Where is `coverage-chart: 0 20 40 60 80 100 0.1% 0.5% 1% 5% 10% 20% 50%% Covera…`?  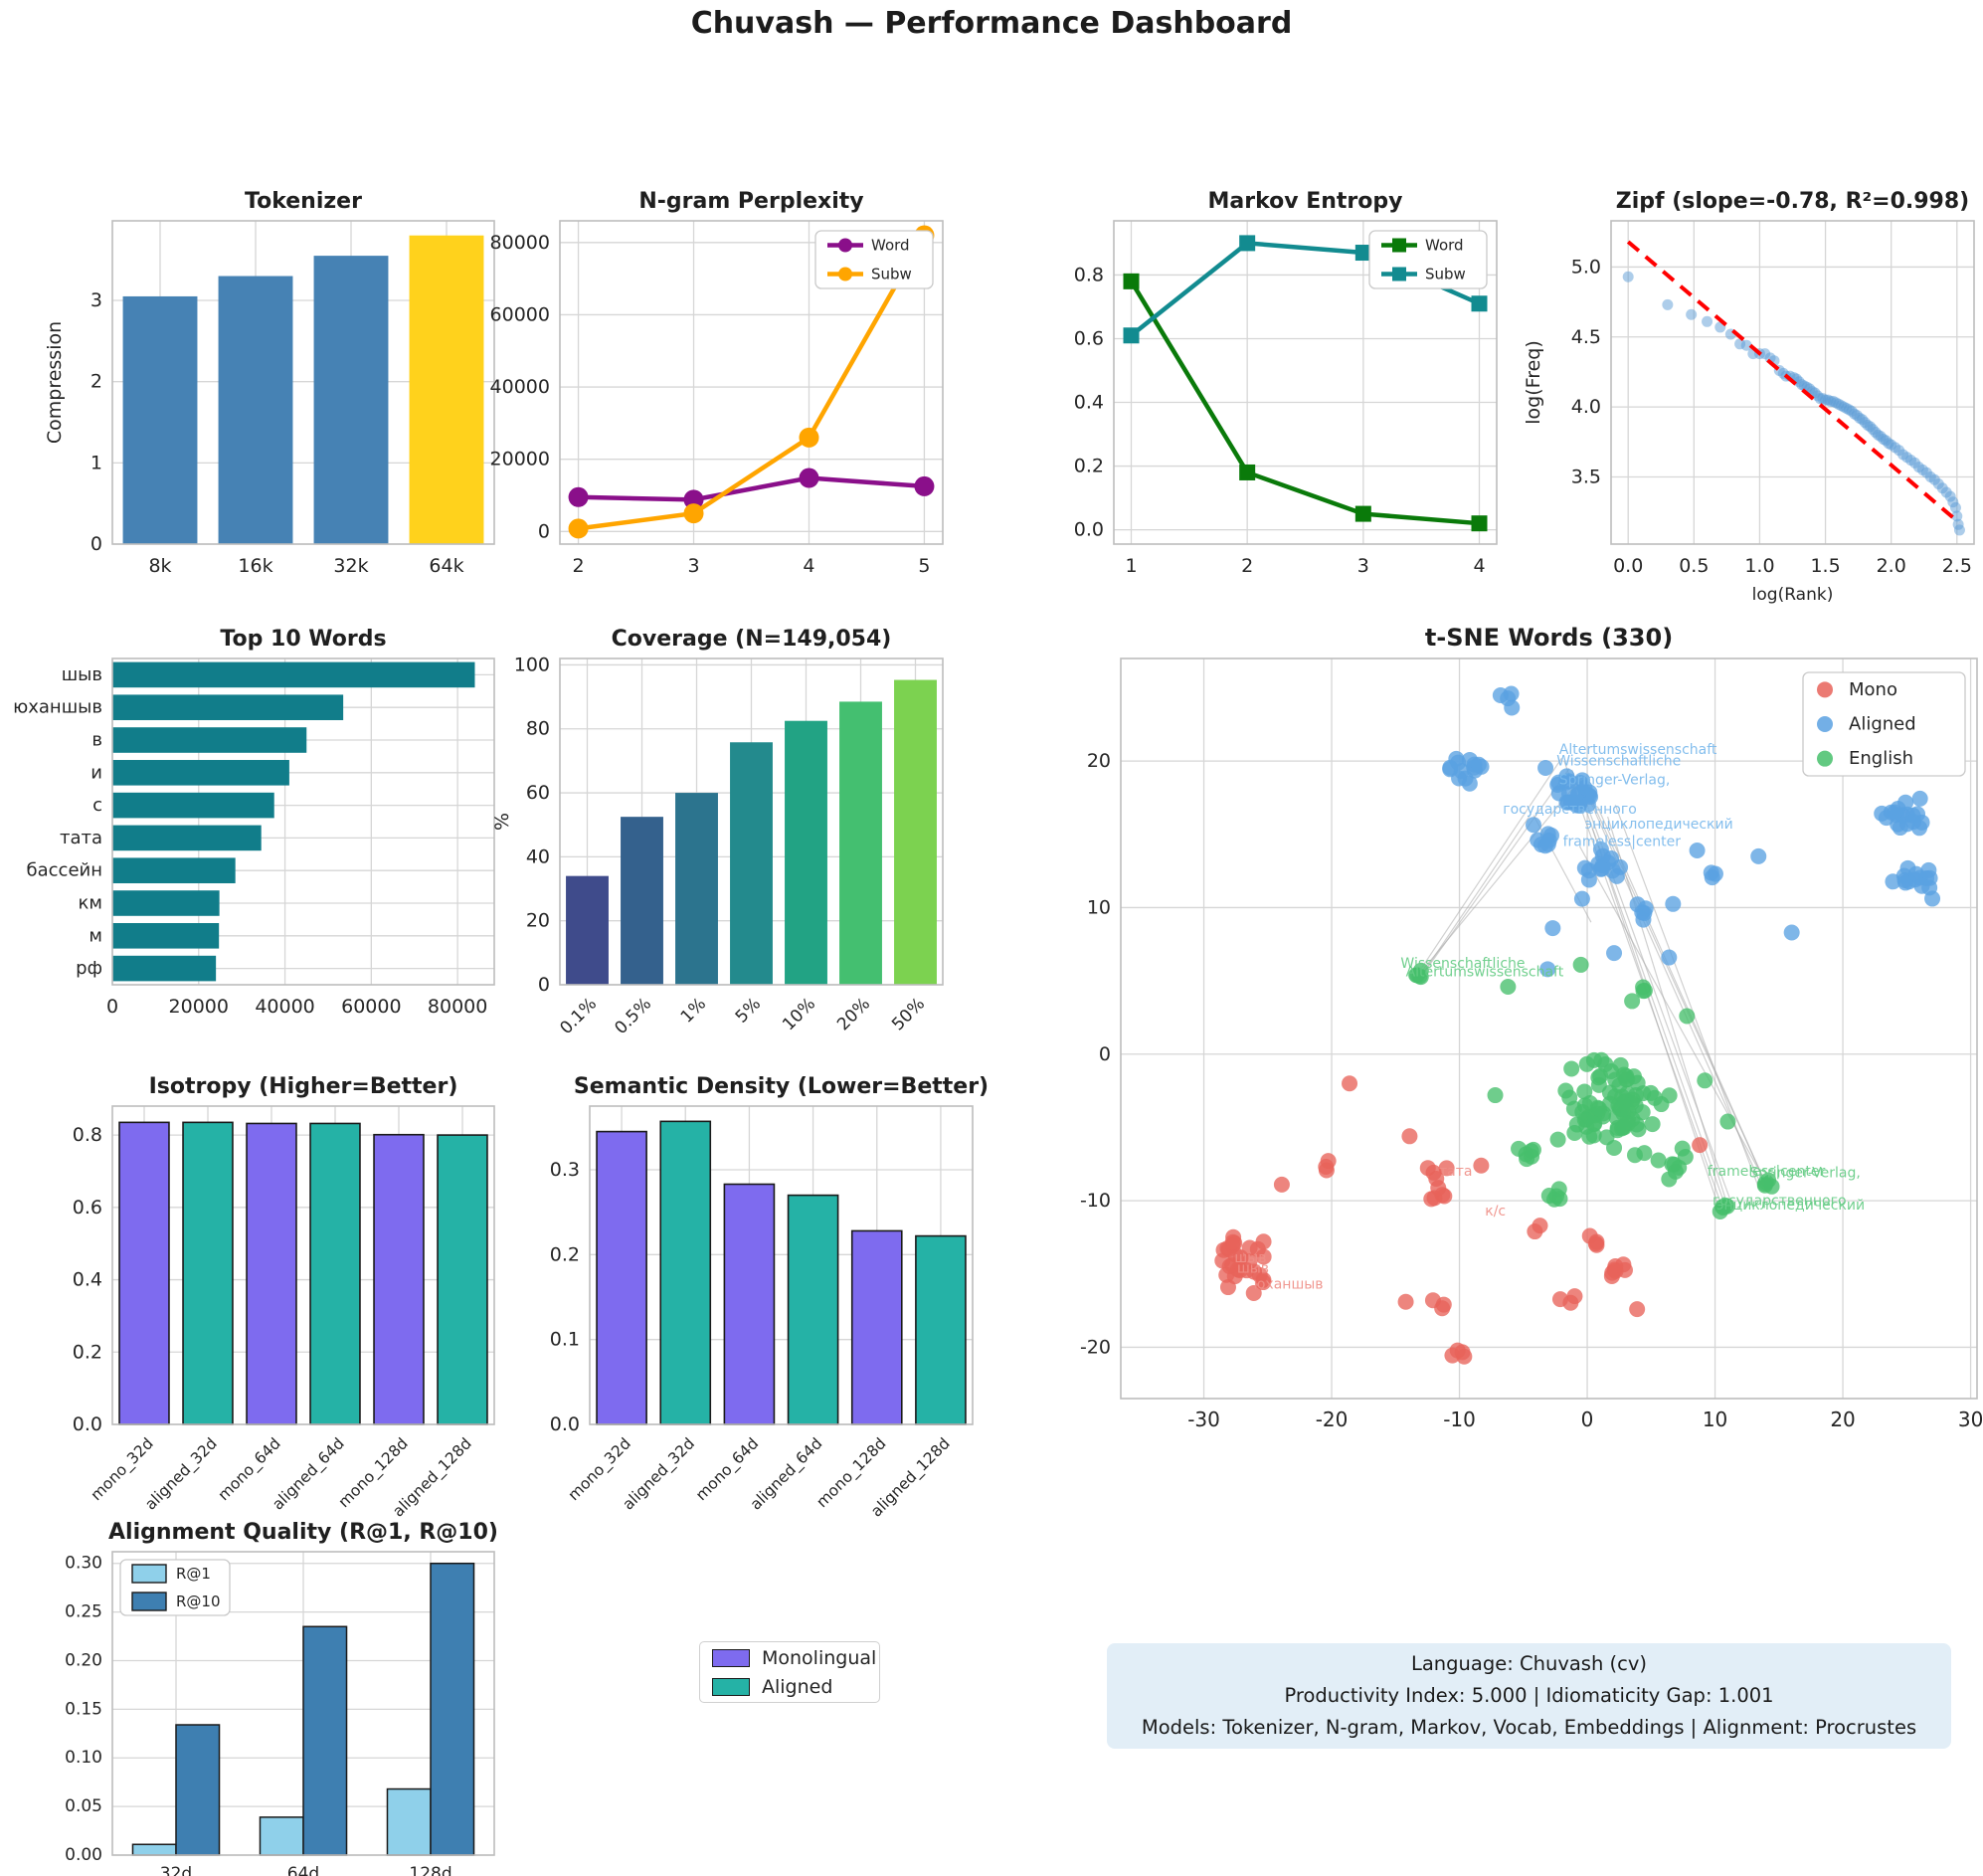
coverage-chart: 0 20 40 60 80 100 0.1% 0.5% 1% 5% 10% 20% 50%% Covera… is located at coordinates (716, 840).